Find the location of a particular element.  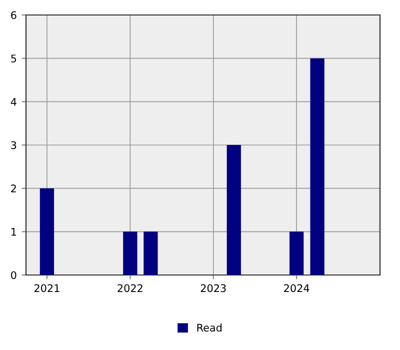

y-tick-label: 3 is located at coordinates (13, 145).